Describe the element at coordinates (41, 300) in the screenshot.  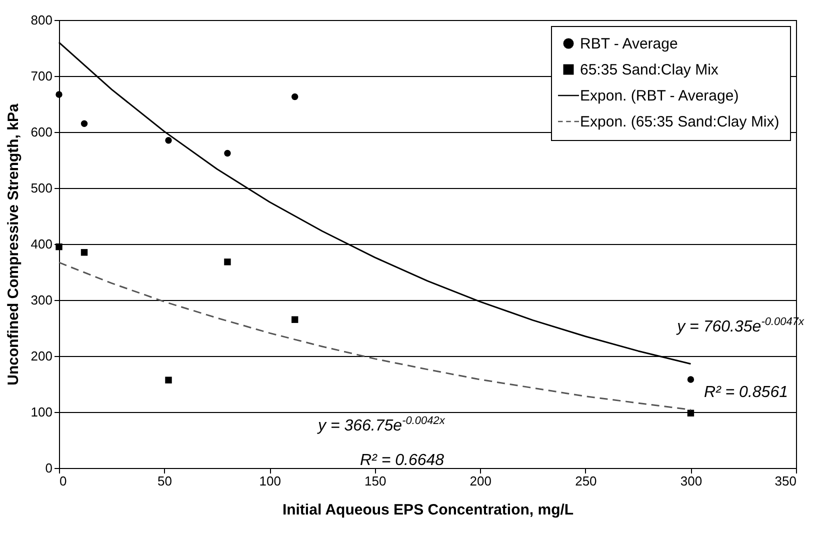
I see `y-tick-label: 300` at that location.